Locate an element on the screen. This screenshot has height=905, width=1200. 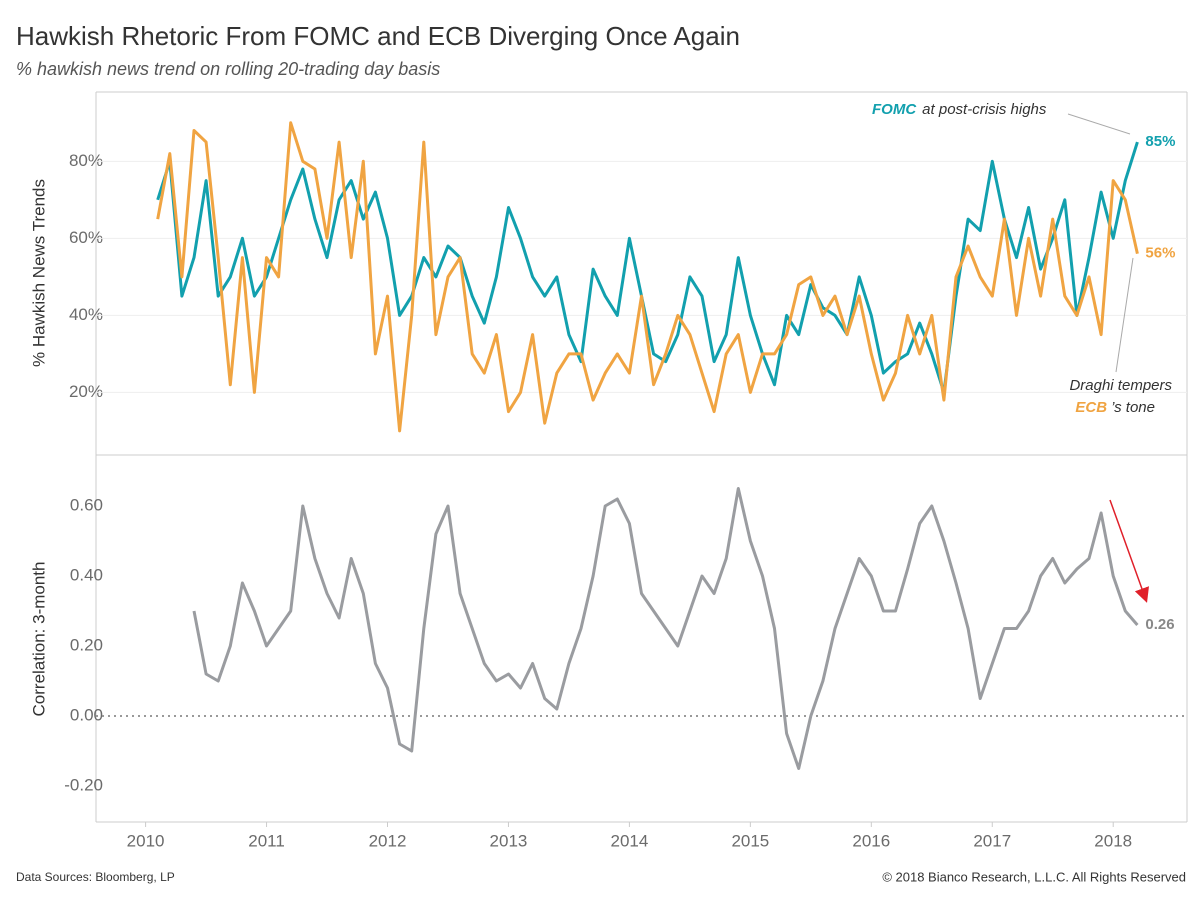
annotation-series: FOMC is located at coordinates (894, 109).